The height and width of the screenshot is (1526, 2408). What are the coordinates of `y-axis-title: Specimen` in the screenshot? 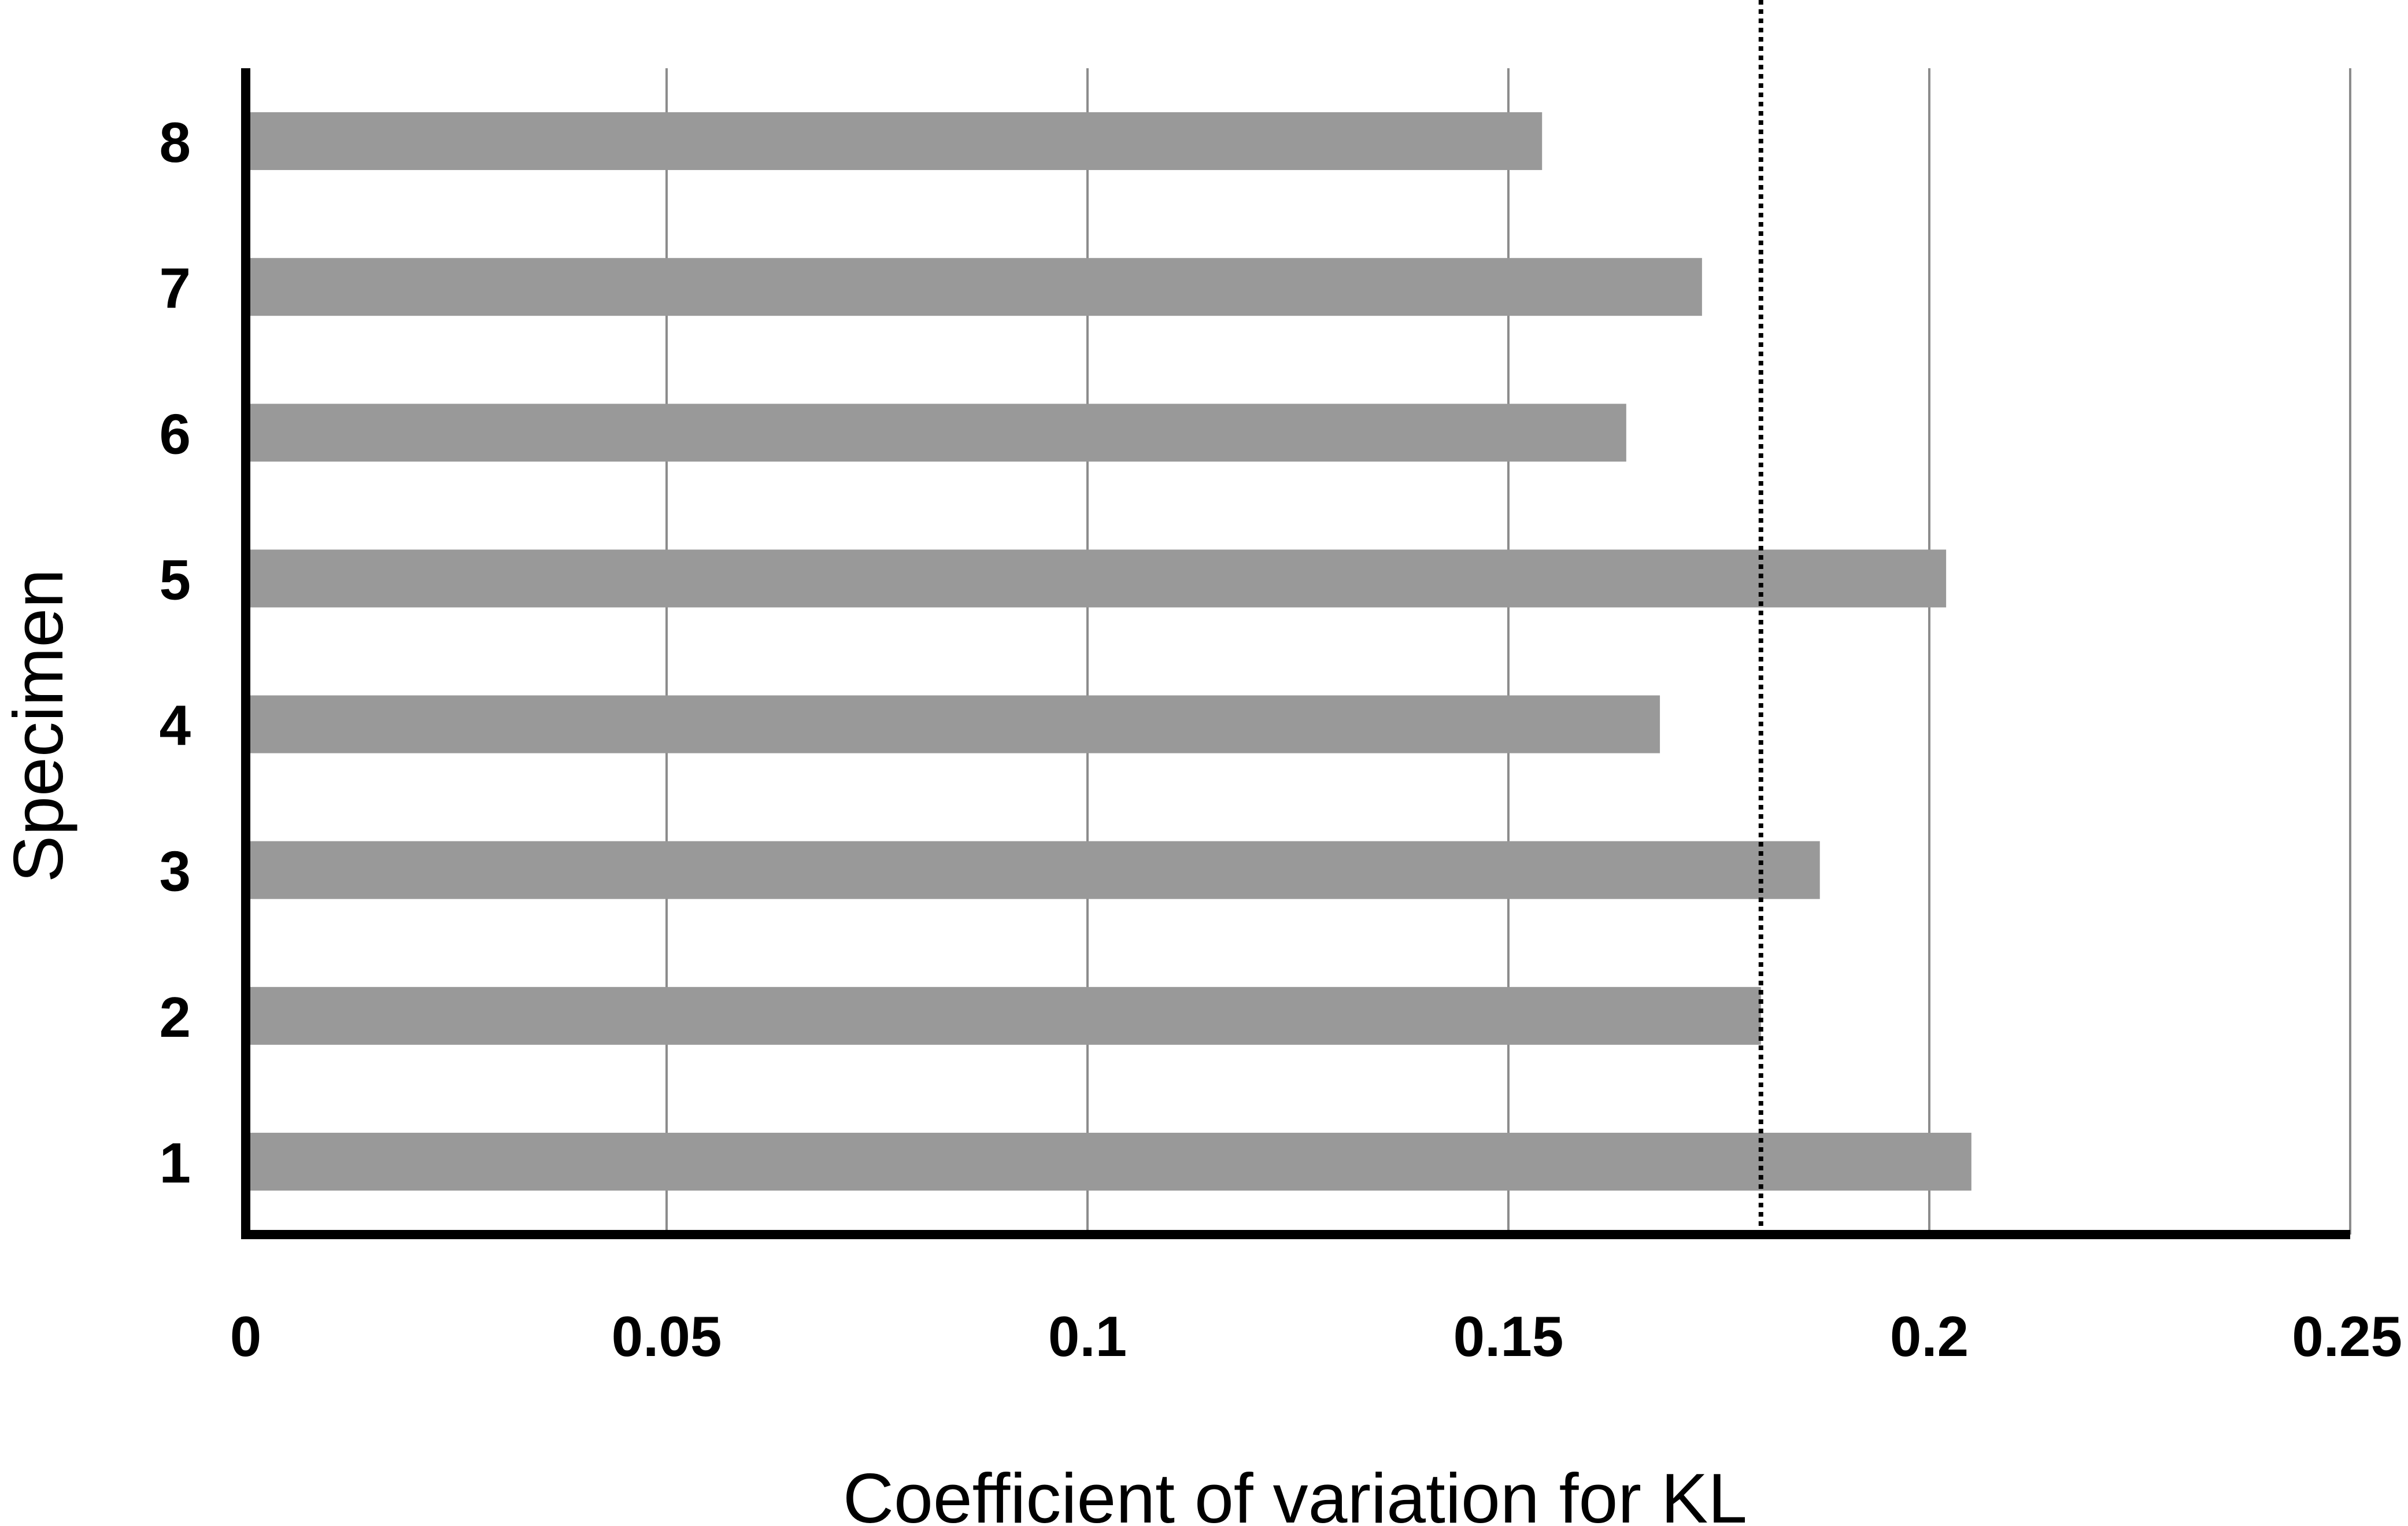 It's located at (38, 726).